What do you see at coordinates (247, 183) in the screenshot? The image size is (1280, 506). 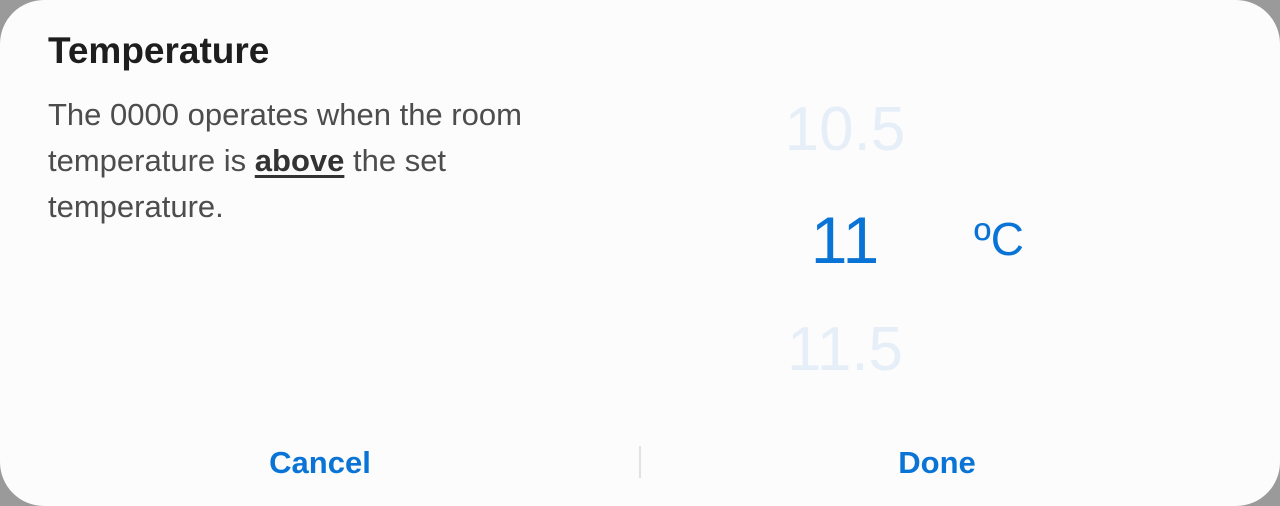 I see `description-text-after: the set temperature.` at bounding box center [247, 183].